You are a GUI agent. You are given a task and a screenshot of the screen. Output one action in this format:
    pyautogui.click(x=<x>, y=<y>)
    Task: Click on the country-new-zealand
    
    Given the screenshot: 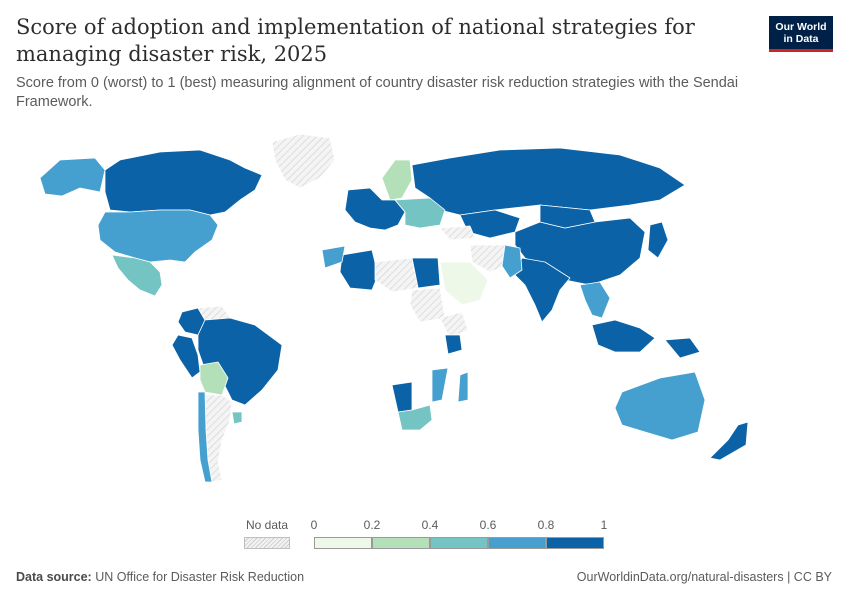 What is the action you would take?
    pyautogui.click(x=729, y=441)
    